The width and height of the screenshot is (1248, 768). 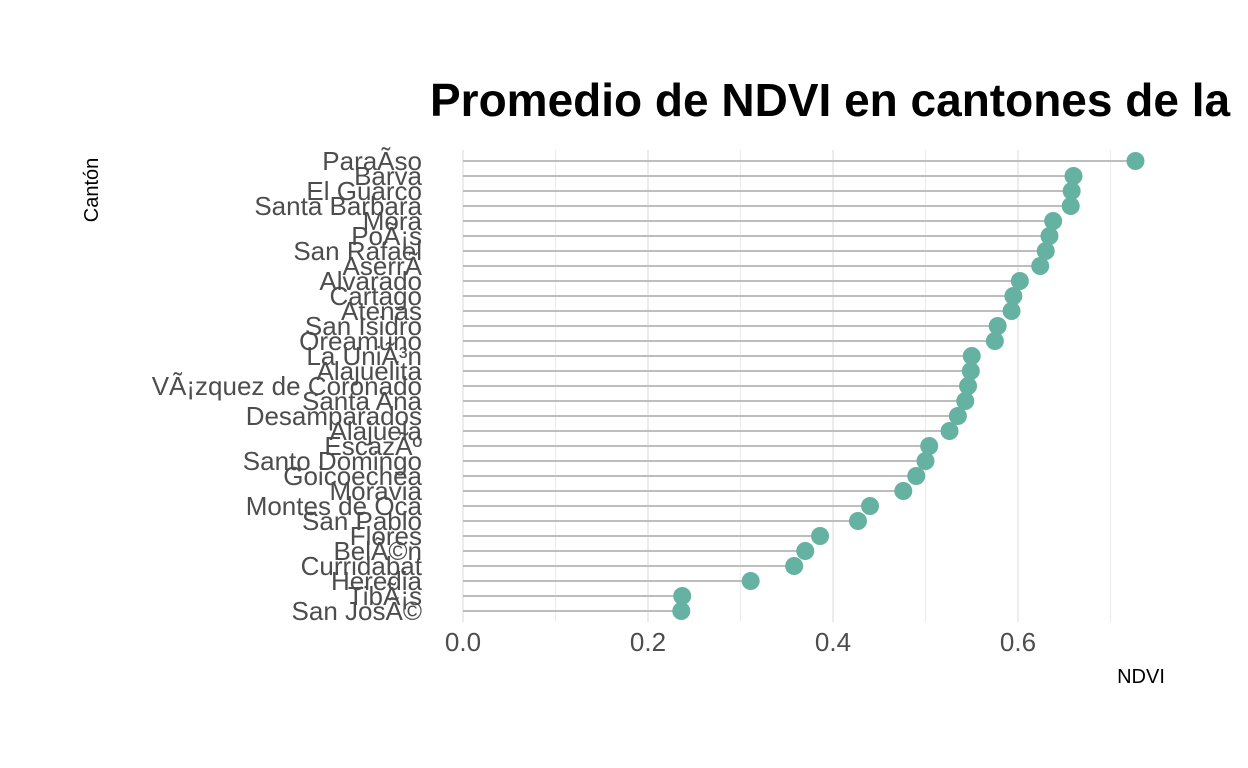 I want to click on y-tick-label: Alajuela, so click(x=375, y=431).